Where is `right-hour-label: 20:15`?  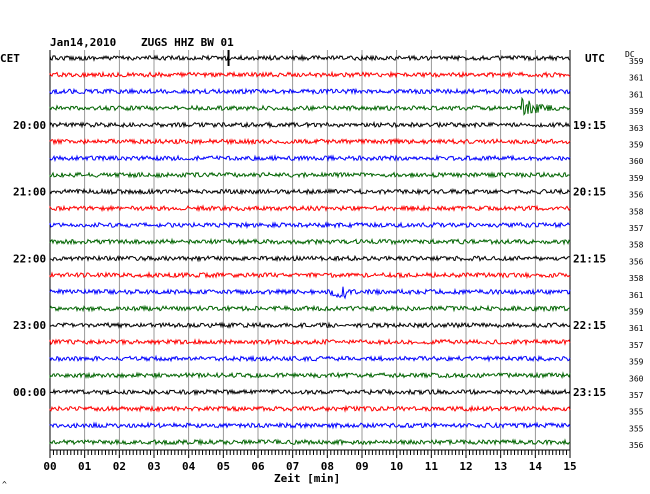
right-hour-label: 20:15 is located at coordinates (589, 192).